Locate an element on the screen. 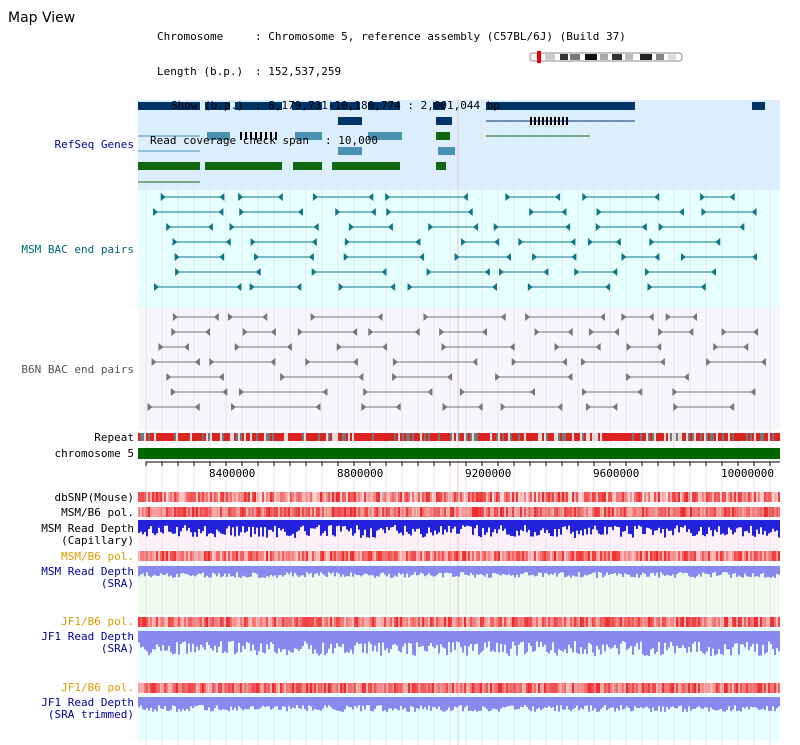 This screenshot has height=745, width=800. track-label-jf1-b6-pol-2: JF1/B6 pol. is located at coordinates (97, 687).